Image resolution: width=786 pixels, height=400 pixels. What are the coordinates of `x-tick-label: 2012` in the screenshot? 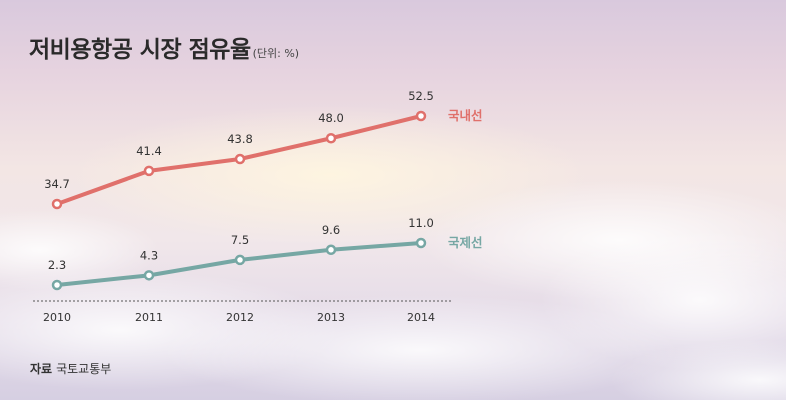 It's located at (240, 317).